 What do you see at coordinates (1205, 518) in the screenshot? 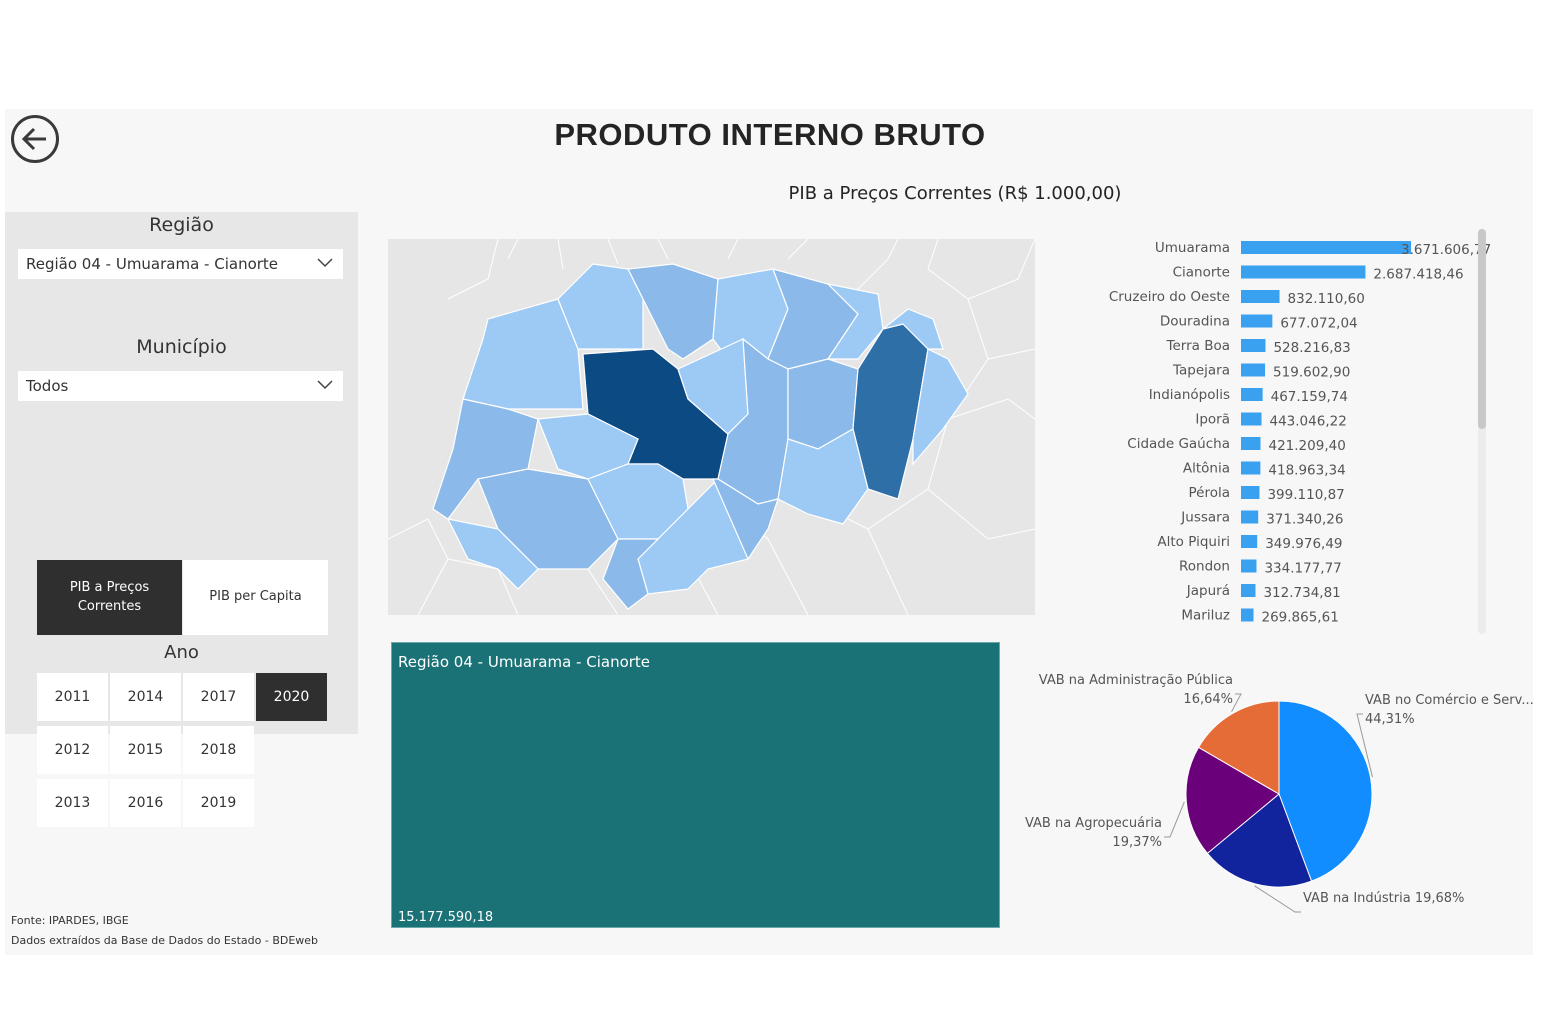
I see `bar-category-label: Jussara` at bounding box center [1205, 518].